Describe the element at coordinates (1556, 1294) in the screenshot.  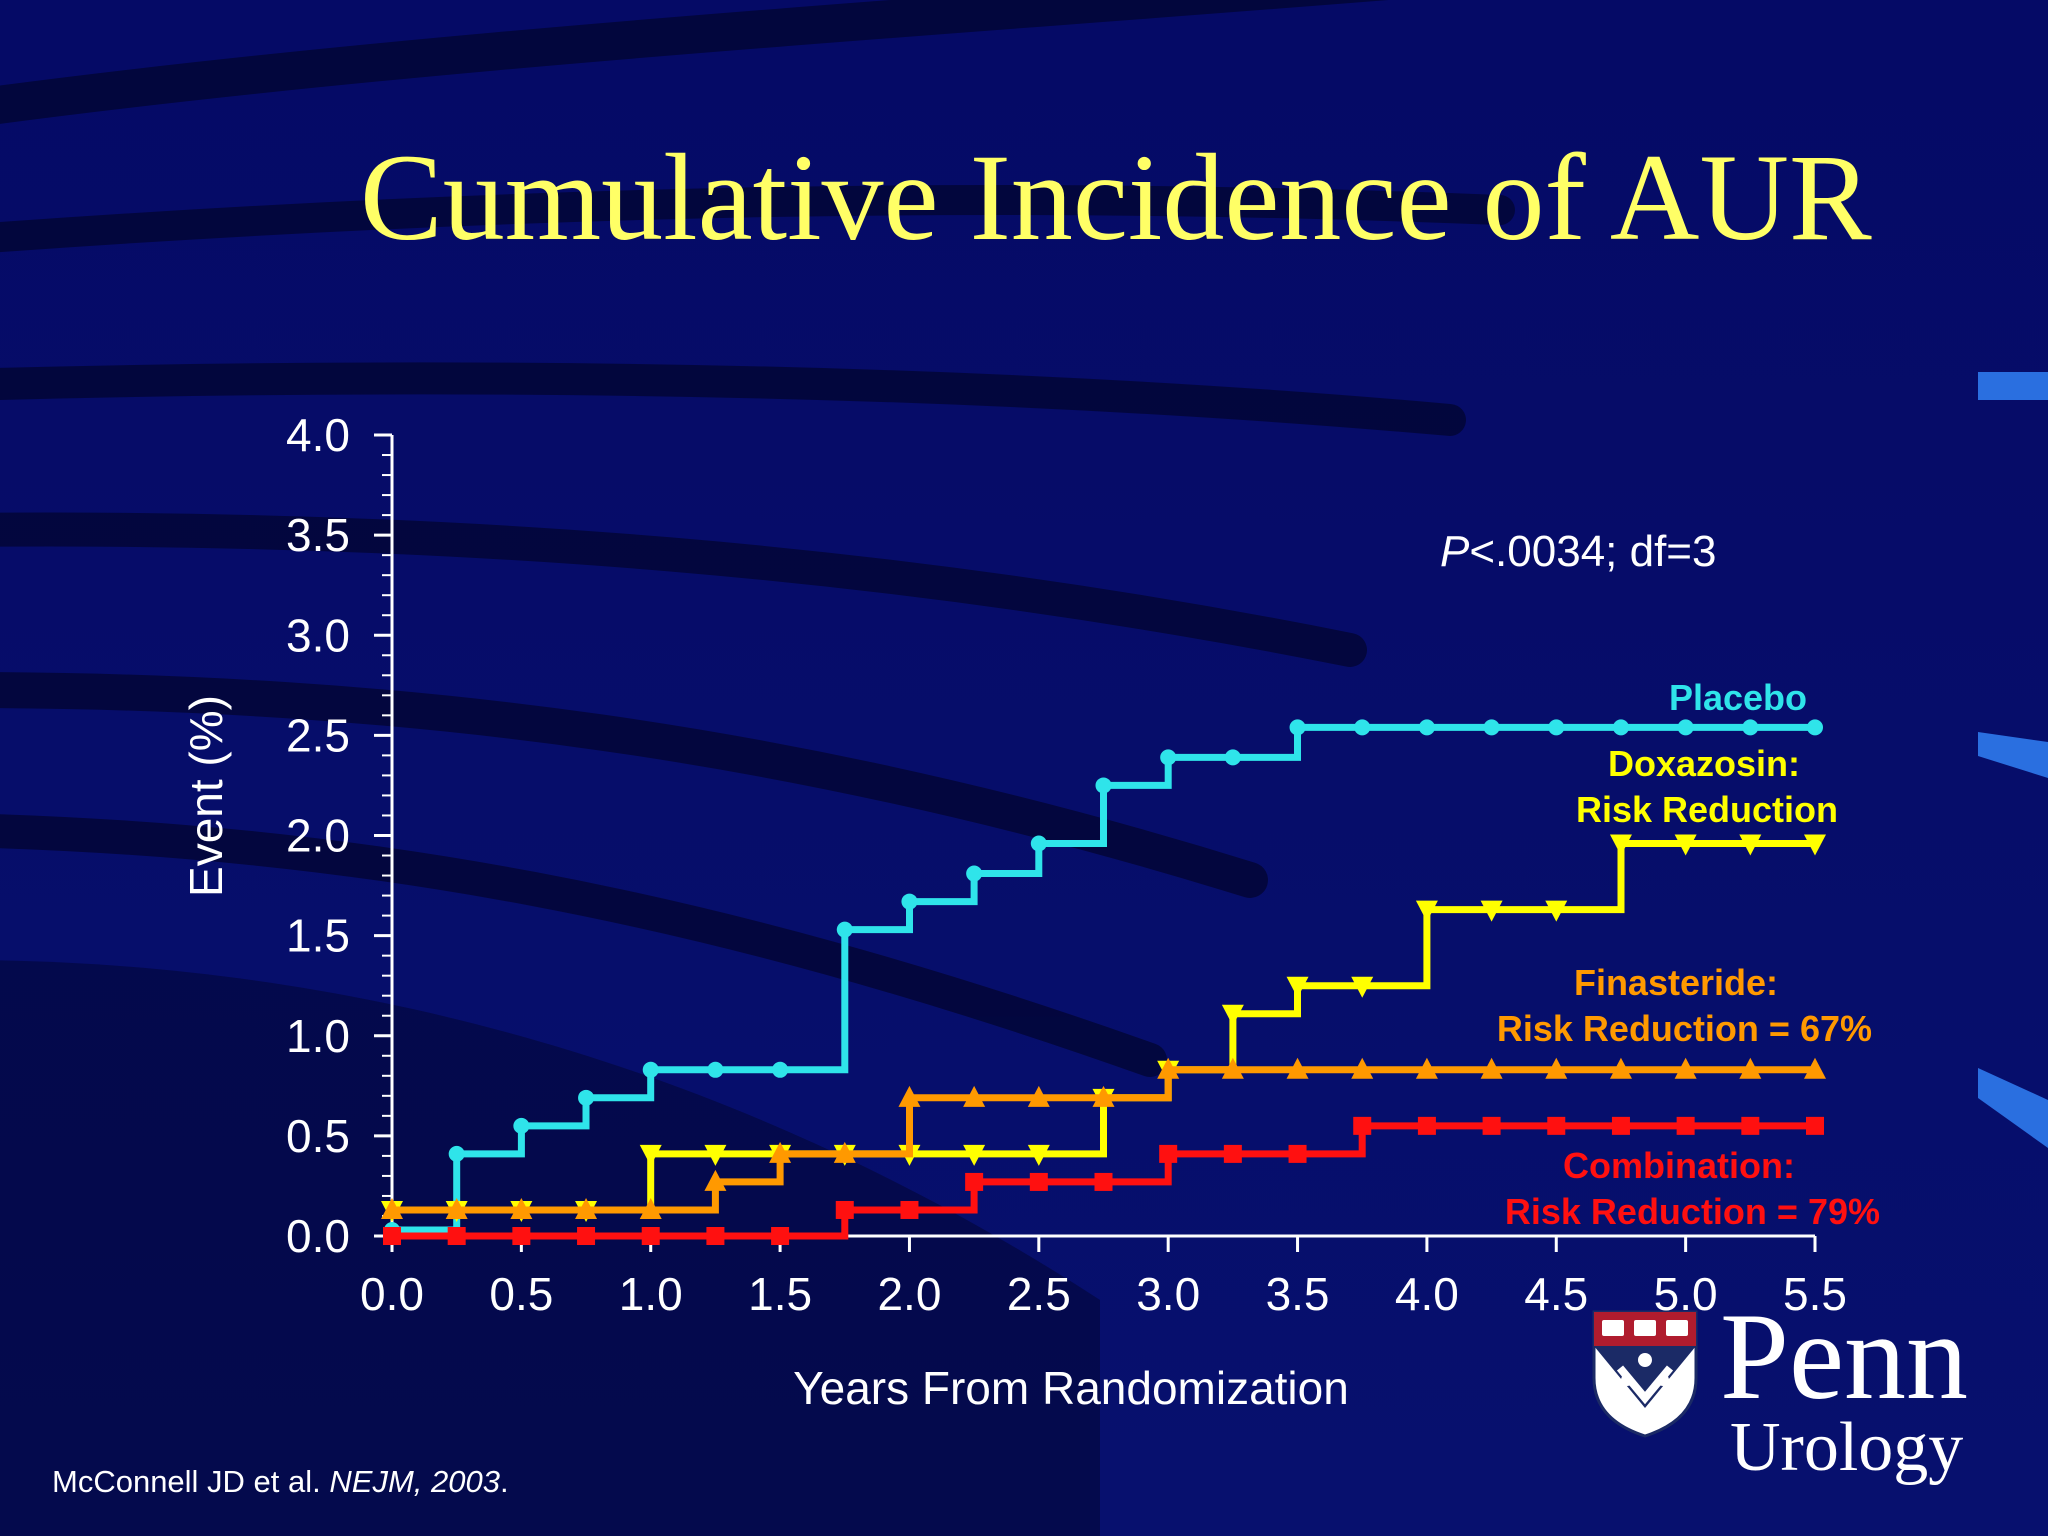
I see `x-tick-label: 4.5` at that location.